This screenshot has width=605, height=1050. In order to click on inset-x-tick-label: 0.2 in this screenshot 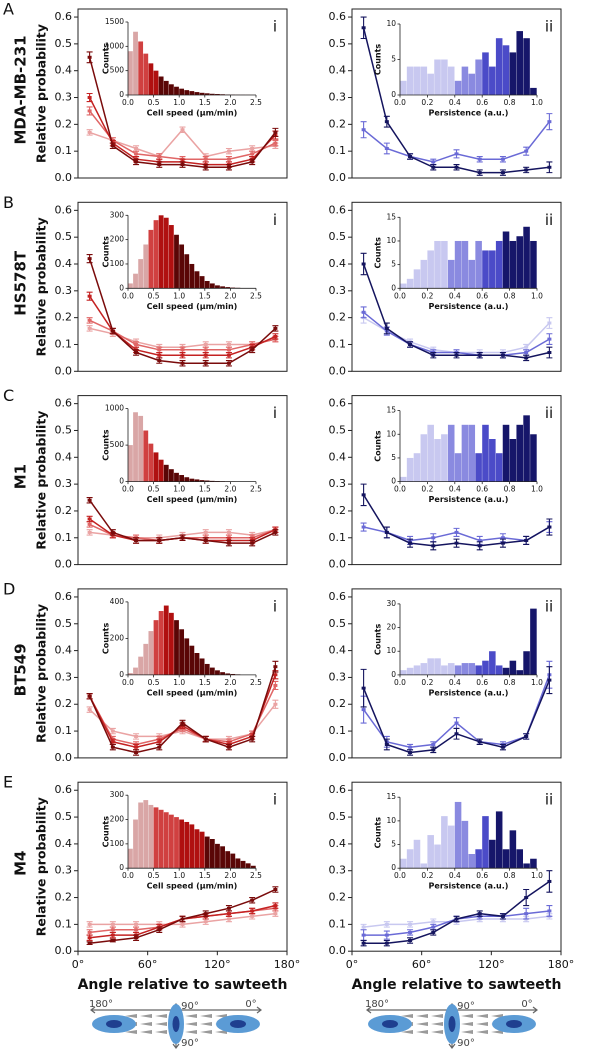, I will do `click(427, 295)`.